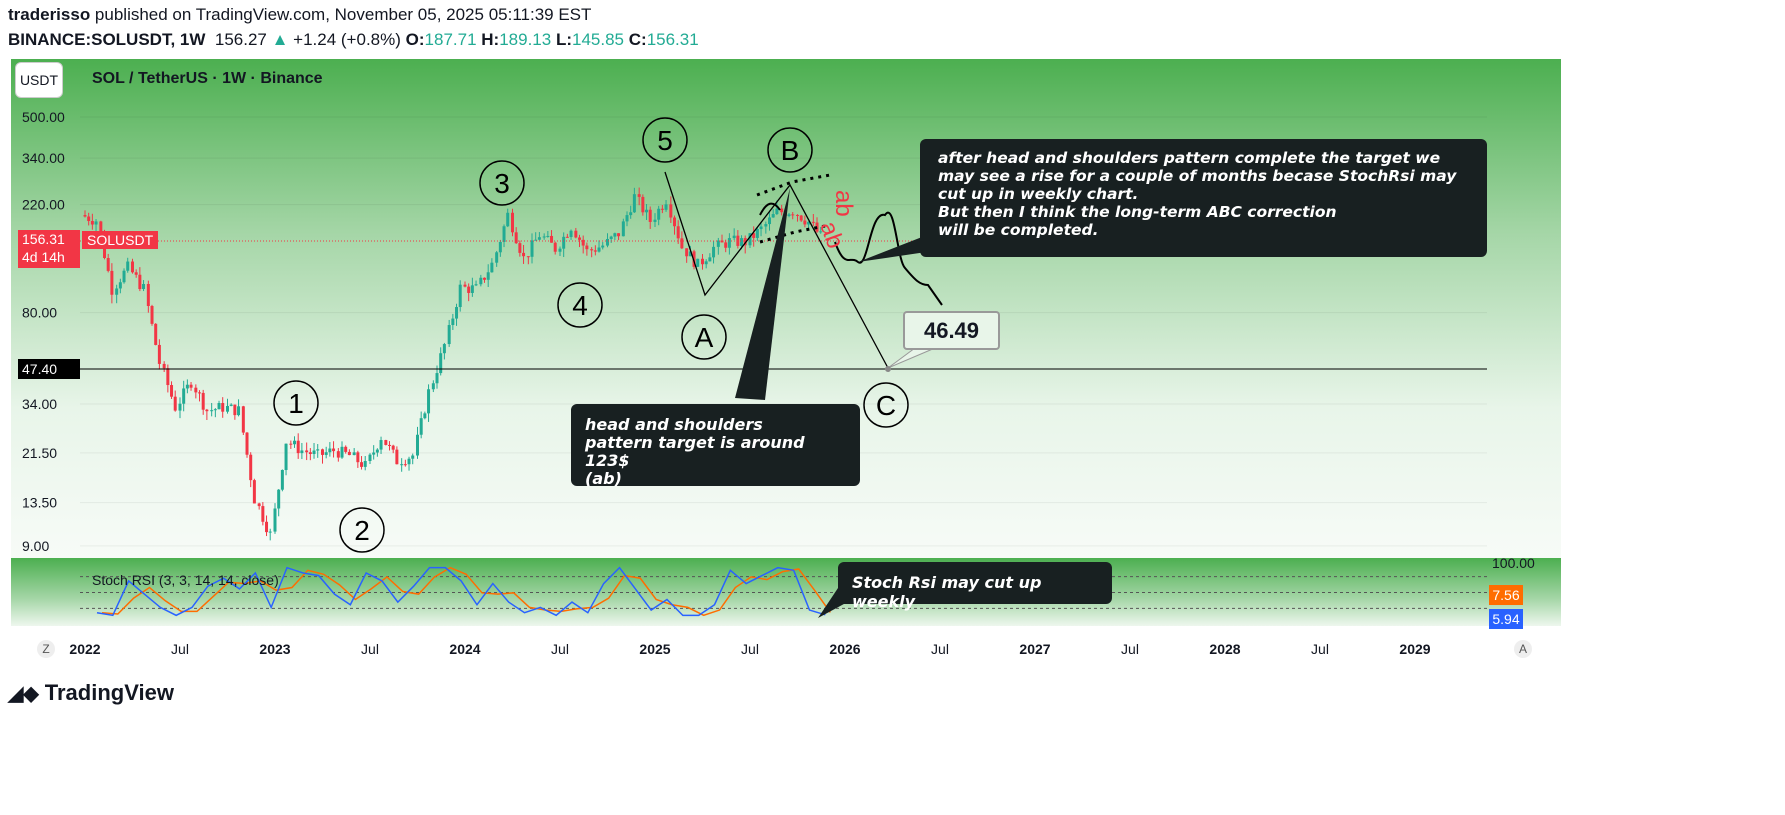 The width and height of the screenshot is (1785, 815). I want to click on stoch-d-value: 7.56, so click(1506, 595).